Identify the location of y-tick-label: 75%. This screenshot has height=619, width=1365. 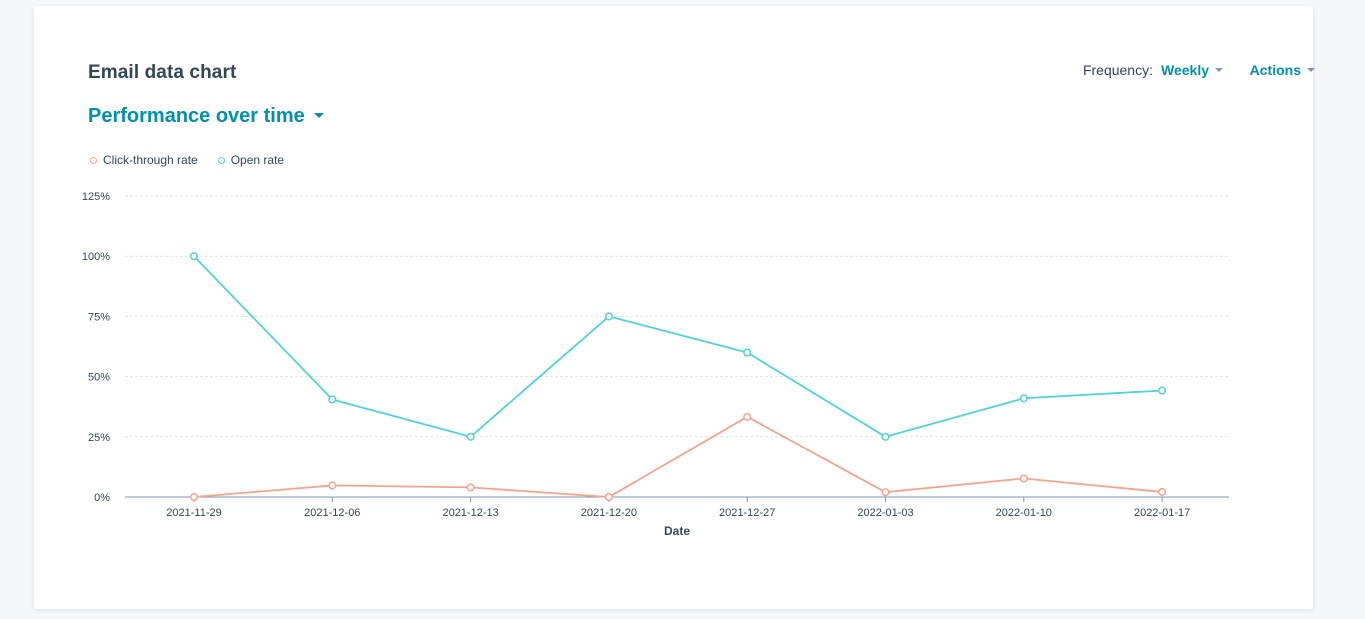
(99, 317).